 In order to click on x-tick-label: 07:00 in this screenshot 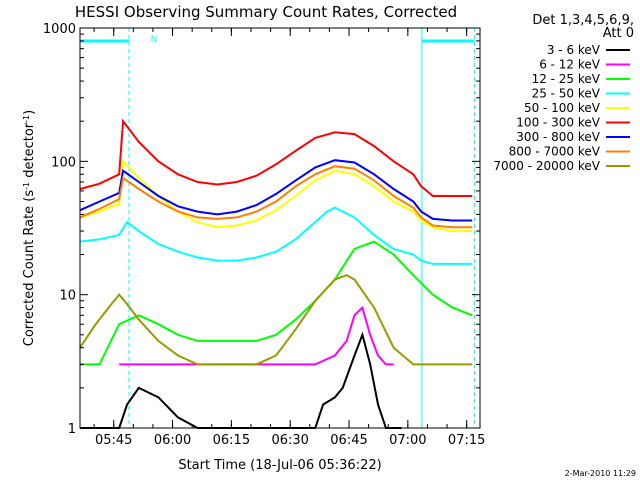, I will do `click(407, 440)`.